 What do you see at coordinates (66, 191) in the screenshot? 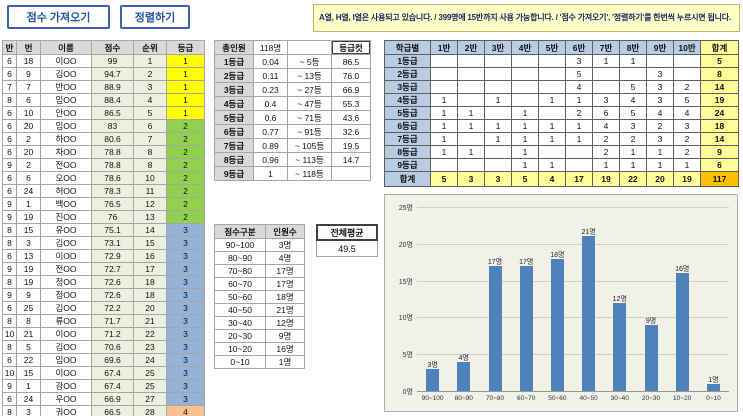
I see `name-cell: 허OO` at bounding box center [66, 191].